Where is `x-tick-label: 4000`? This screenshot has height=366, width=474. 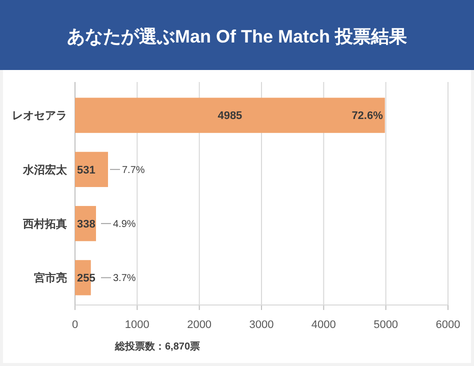
x-tick-label: 4000 is located at coordinates (323, 324).